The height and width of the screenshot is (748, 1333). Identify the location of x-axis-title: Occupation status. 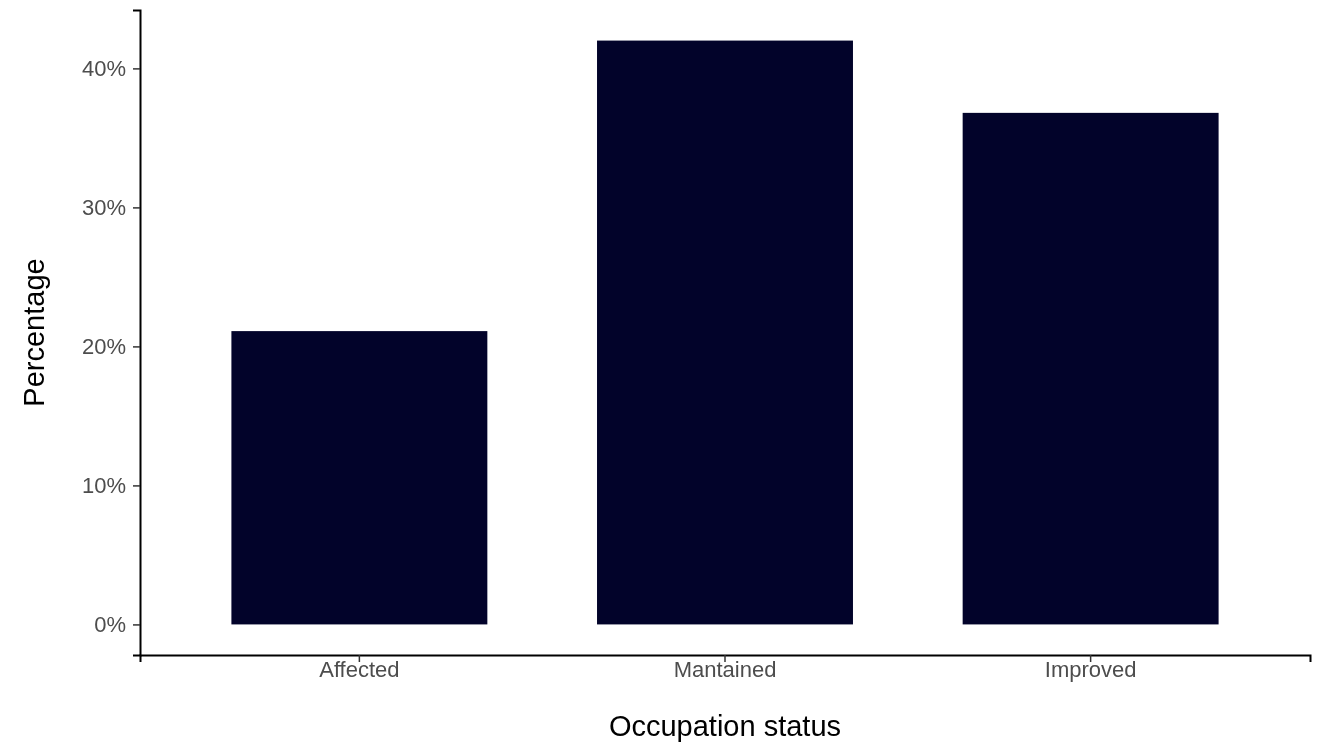
(725, 726).